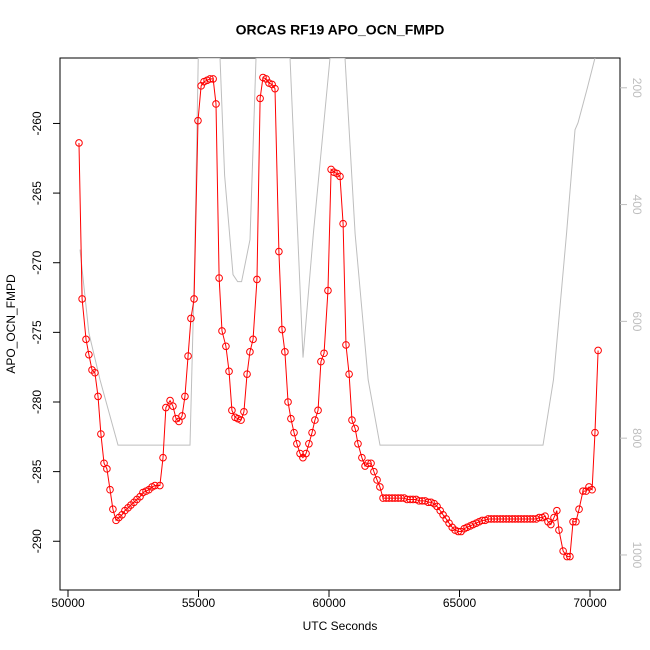 Image resolution: width=650 pixels, height=650 pixels. What do you see at coordinates (11, 324) in the screenshot?
I see `y-axis-label: APO_OCN_FMPD` at bounding box center [11, 324].